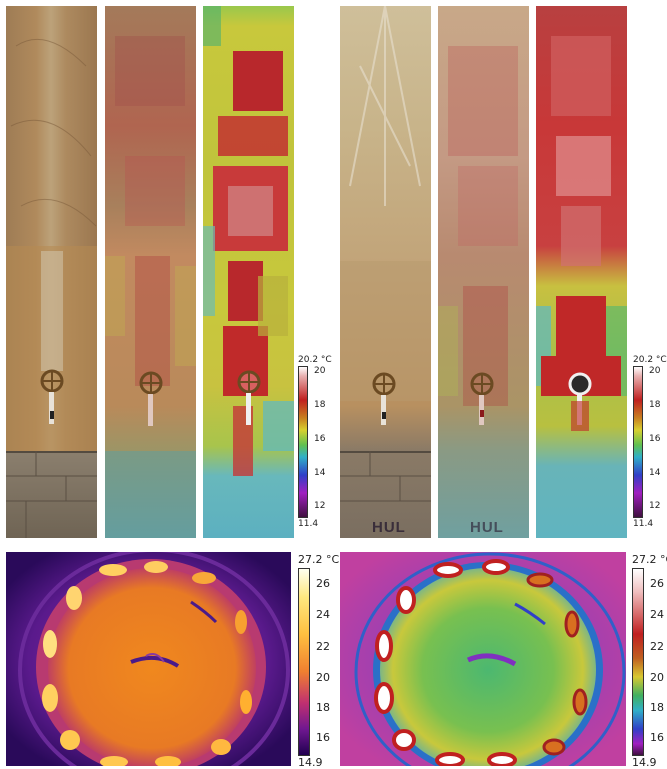 The image size is (667, 769). What do you see at coordinates (483, 272) in the screenshot?
I see `photo-panel-right-blend: HUL` at bounding box center [483, 272].